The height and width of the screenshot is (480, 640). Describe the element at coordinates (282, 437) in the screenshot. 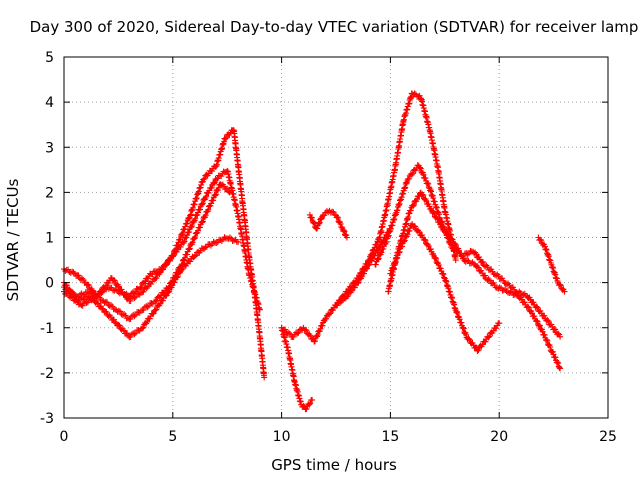

I see `x-tick-label: 10` at that location.